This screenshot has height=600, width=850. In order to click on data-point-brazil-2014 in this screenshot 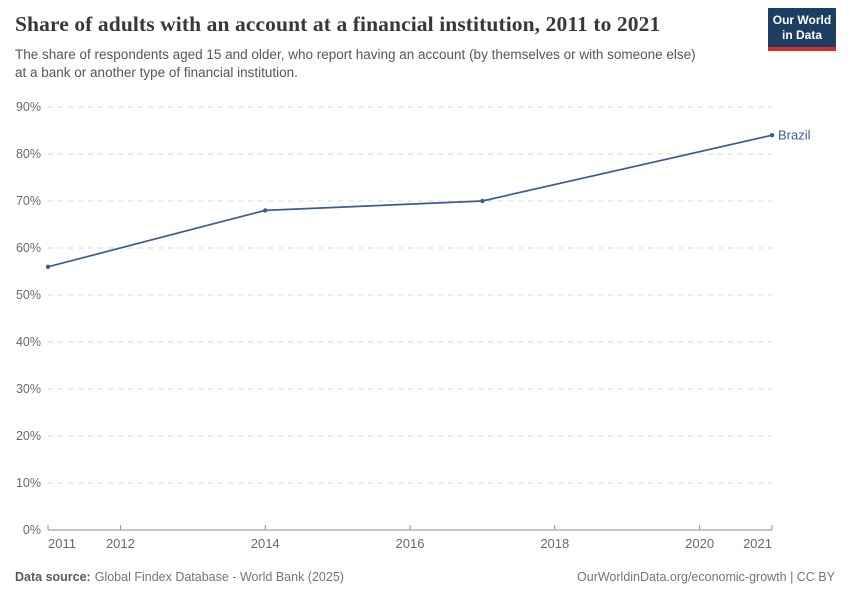, I will do `click(265, 210)`.